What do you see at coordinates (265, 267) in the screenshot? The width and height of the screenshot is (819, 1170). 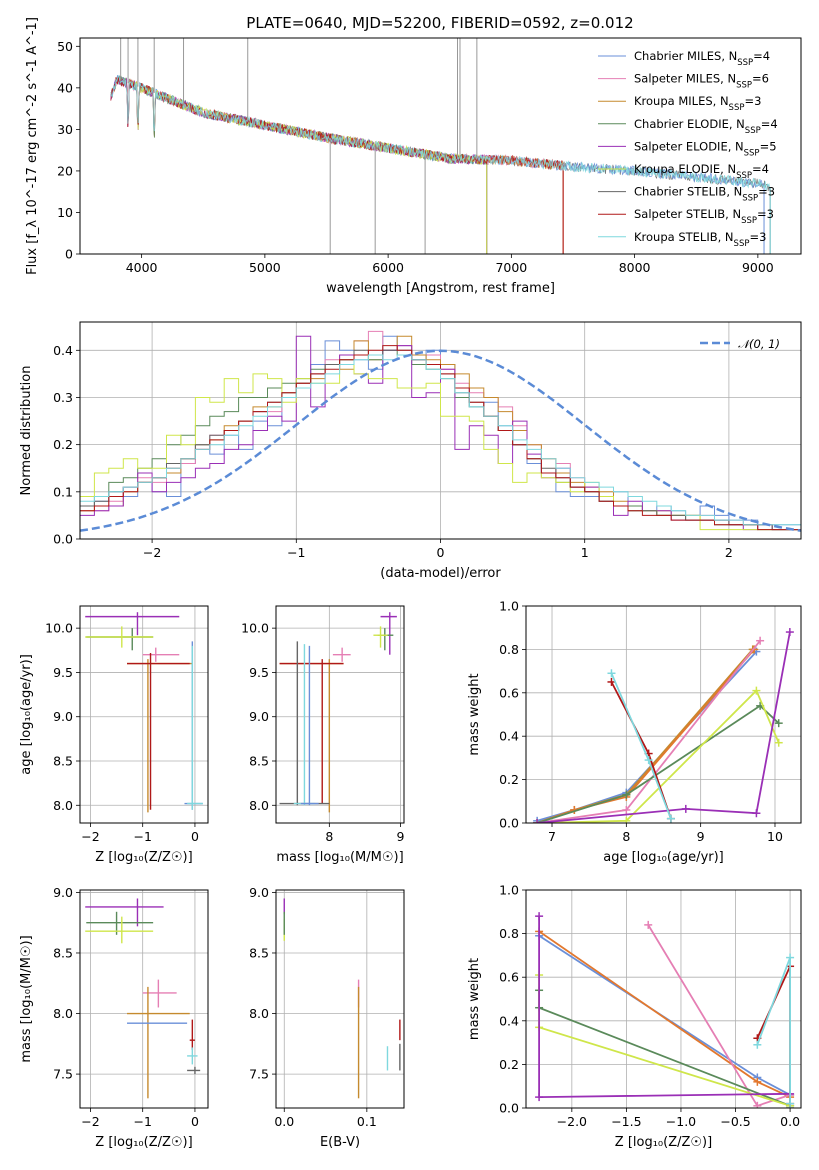 I see `x-tick-label: 5000` at bounding box center [265, 267].